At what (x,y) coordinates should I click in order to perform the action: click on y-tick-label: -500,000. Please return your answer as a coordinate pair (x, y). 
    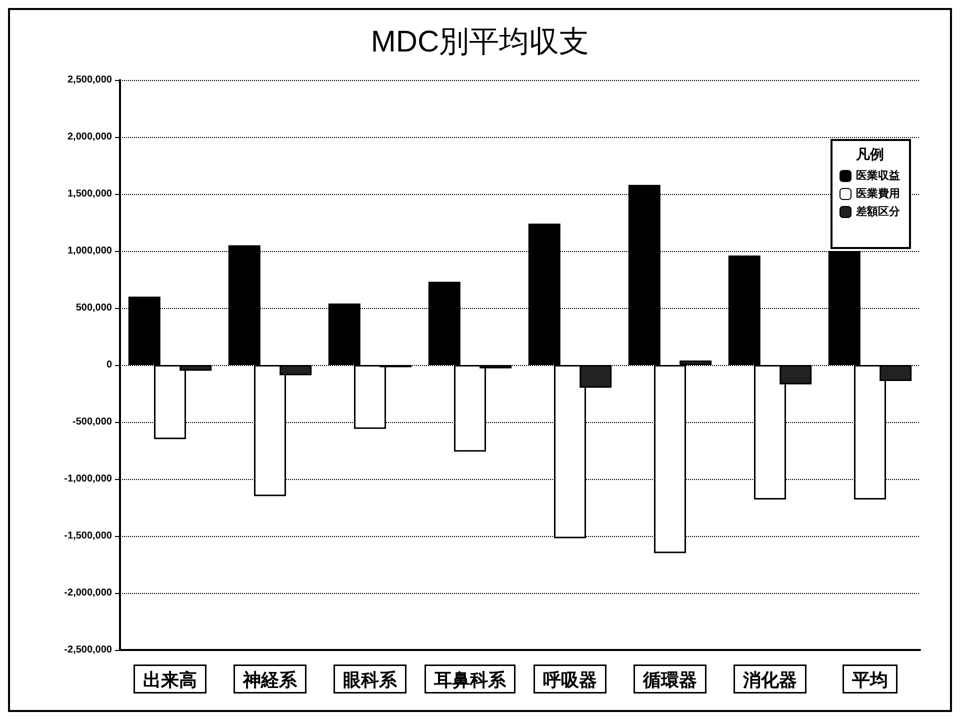
    Looking at the image, I should click on (92, 422).